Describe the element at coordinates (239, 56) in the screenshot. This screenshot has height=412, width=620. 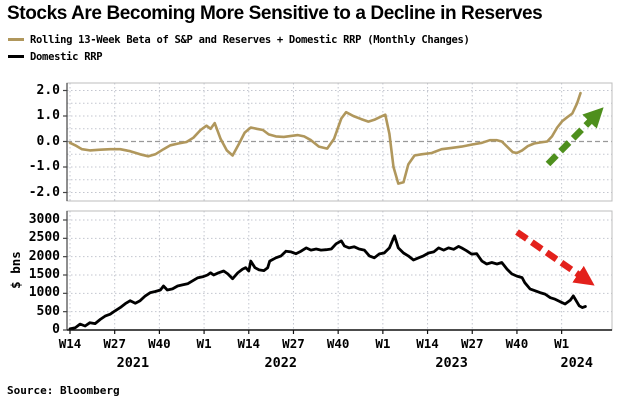
I see `legend-item-rrp: Domestic RRP` at that location.